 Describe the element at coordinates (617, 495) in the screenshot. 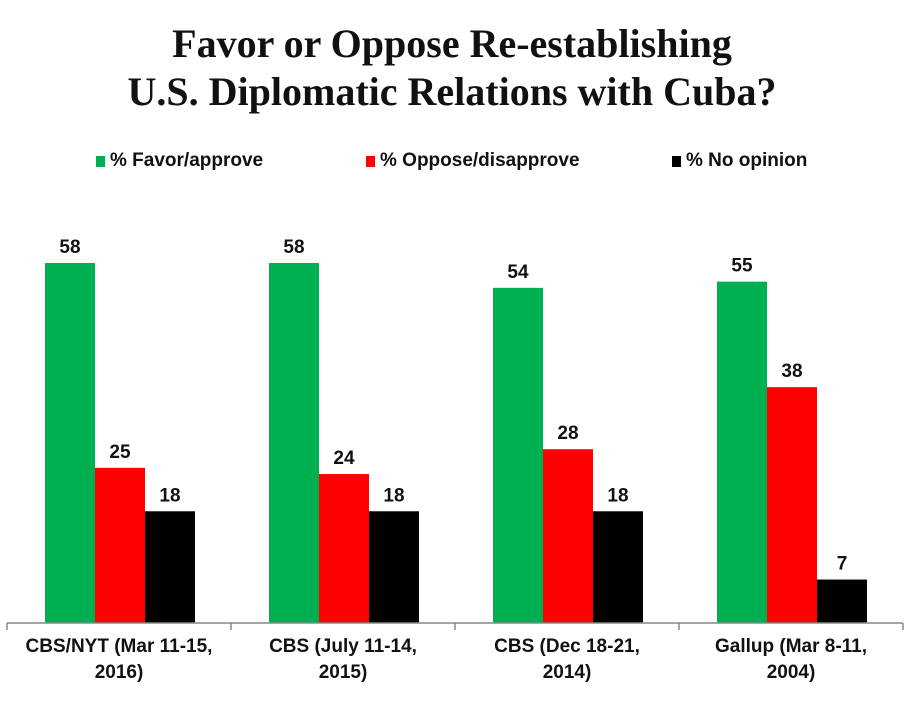

I see `data-label-2-2: 18` at that location.